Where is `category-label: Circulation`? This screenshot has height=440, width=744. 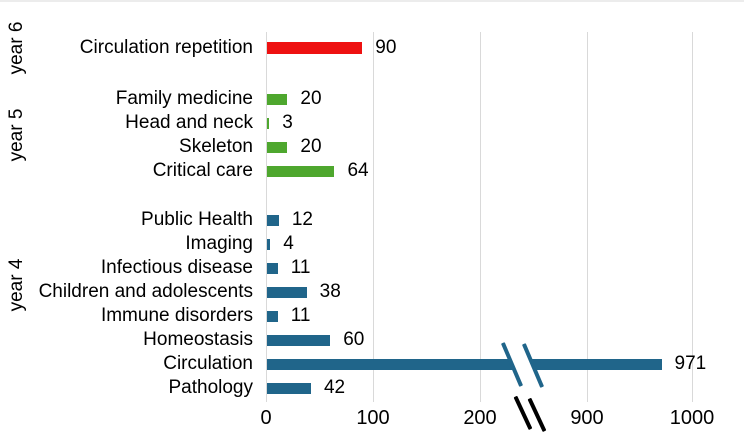 category-label: Circulation is located at coordinates (208, 363).